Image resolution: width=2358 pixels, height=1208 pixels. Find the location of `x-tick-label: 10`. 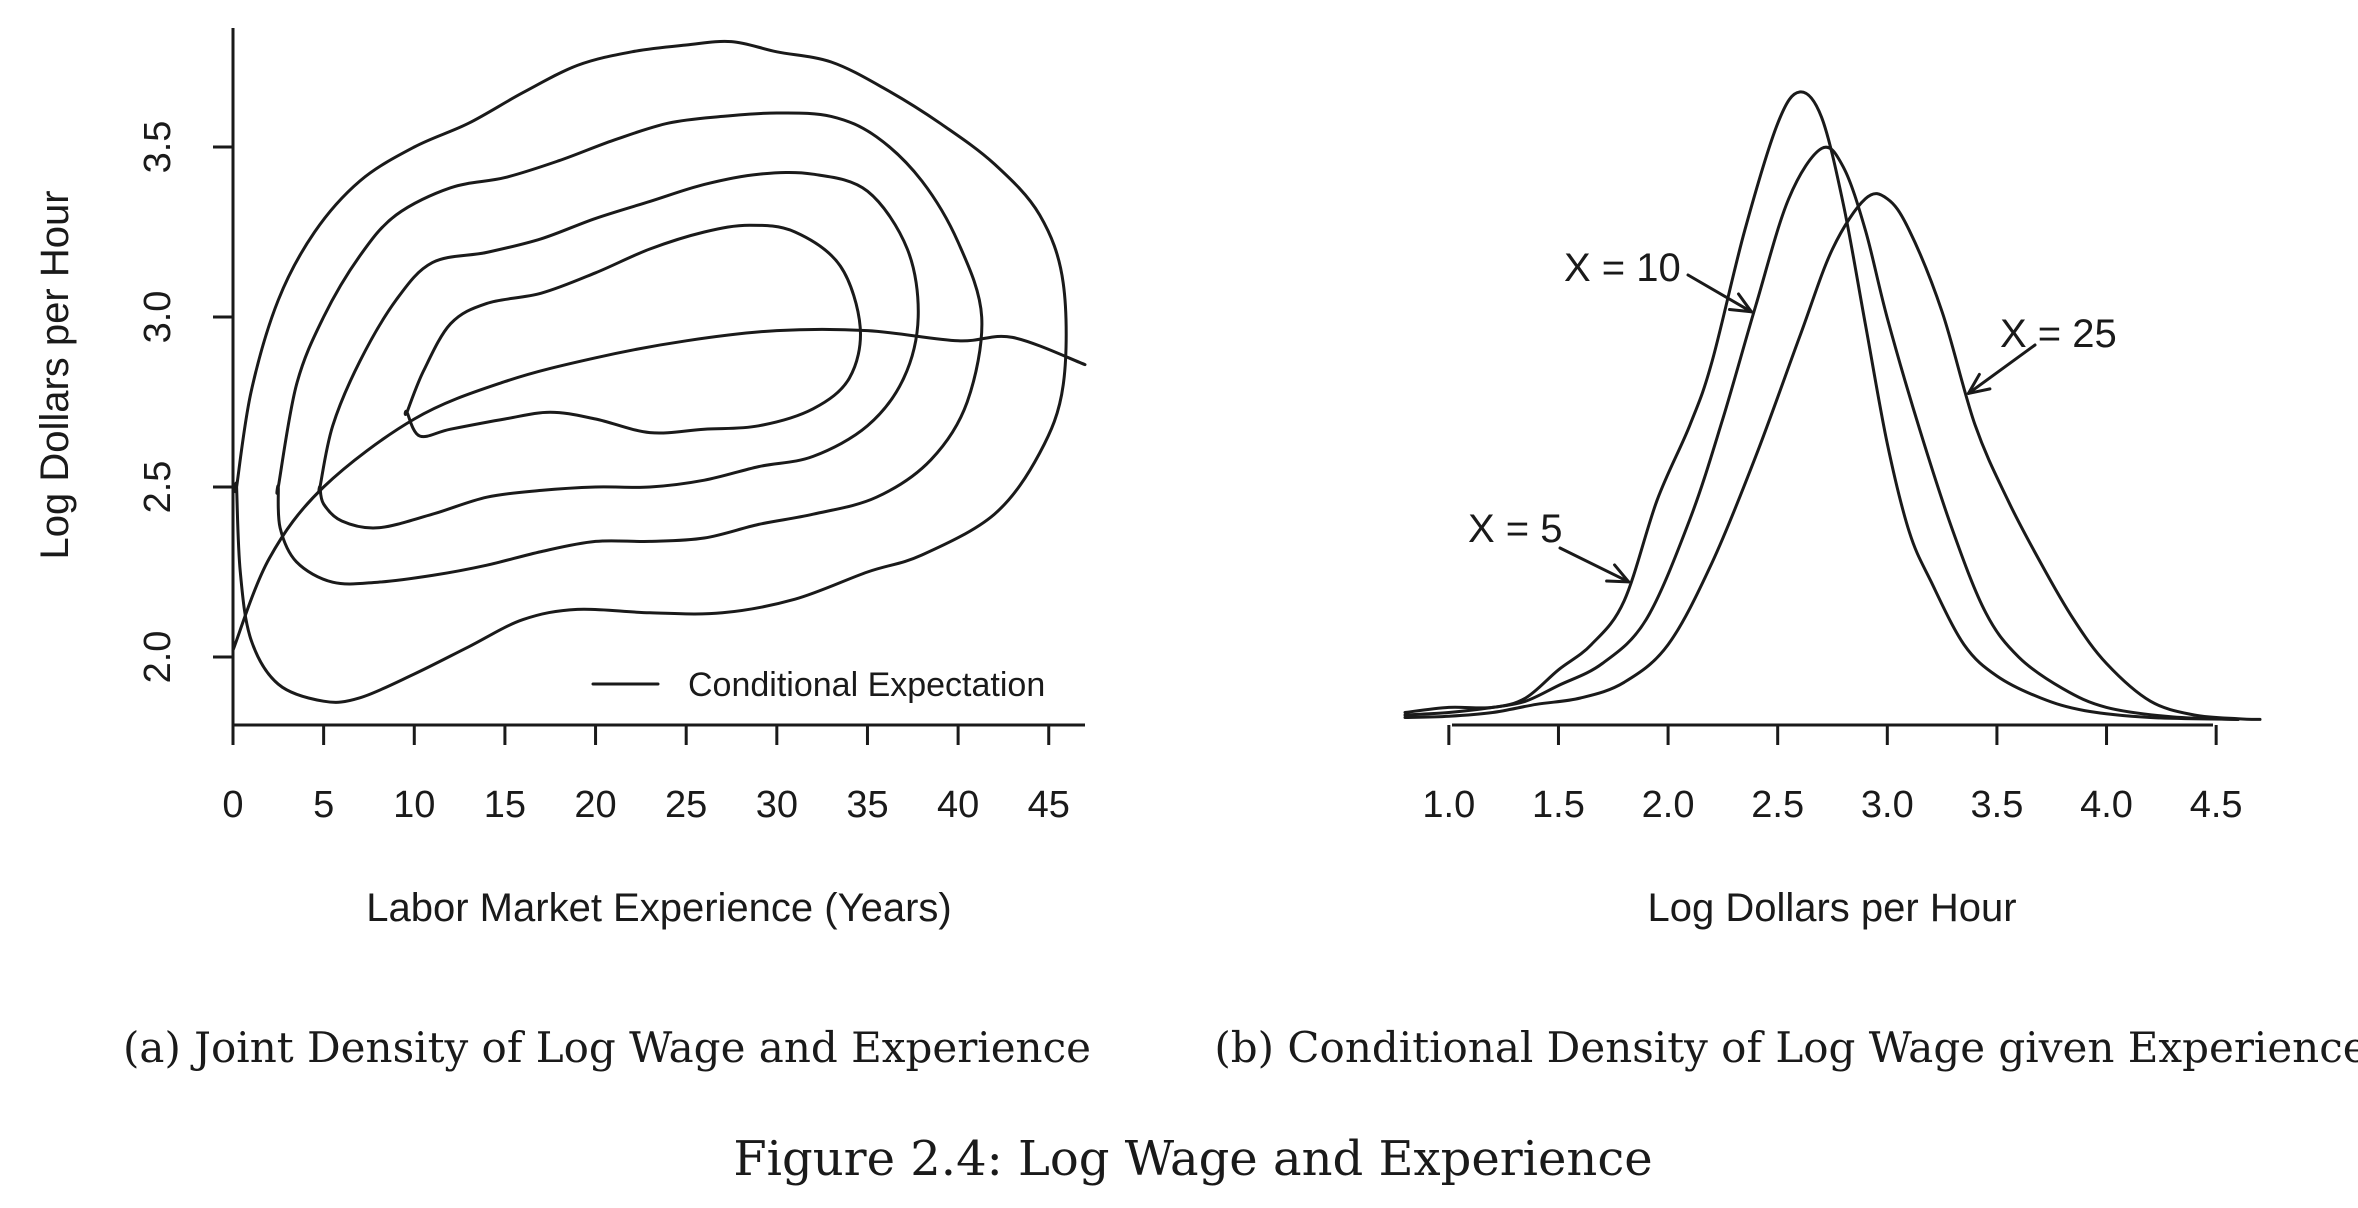

x-tick-label: 10 is located at coordinates (414, 805).